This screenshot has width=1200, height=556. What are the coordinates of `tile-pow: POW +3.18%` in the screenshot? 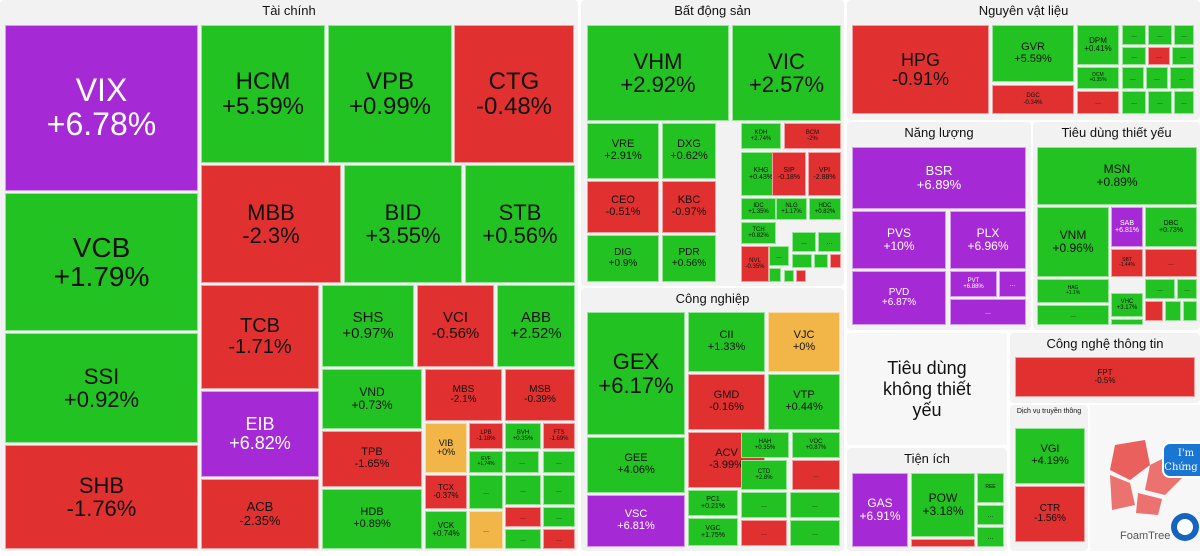 It's located at (943, 505).